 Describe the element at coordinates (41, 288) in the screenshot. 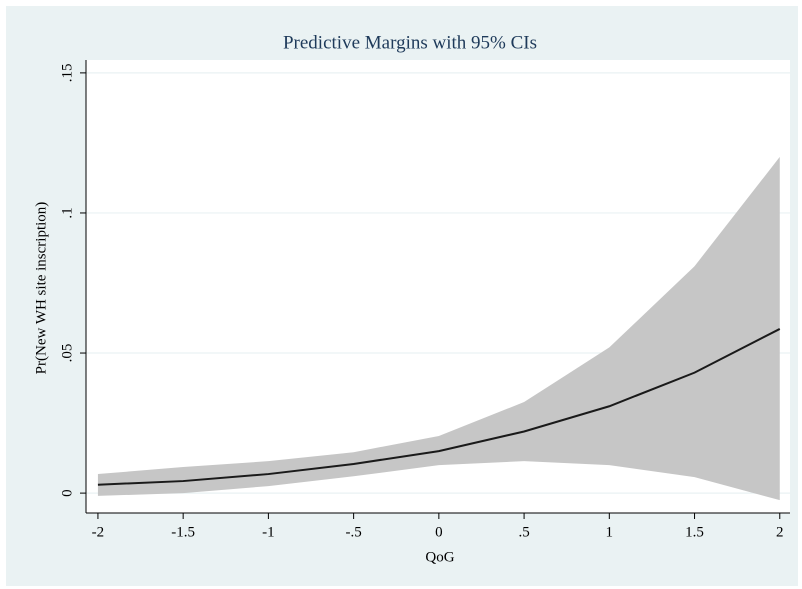

I see `y-axis-label: Pr(New WH site inscription)` at that location.